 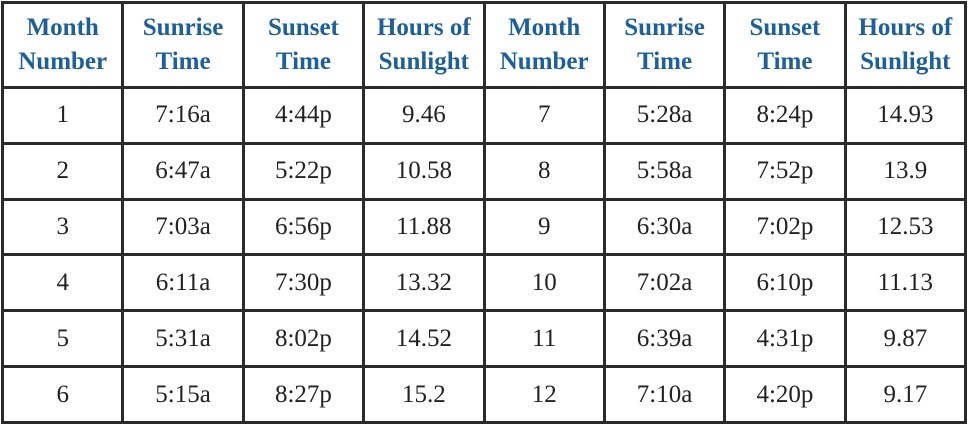 What do you see at coordinates (62, 339) in the screenshot?
I see `table-cell: 5` at bounding box center [62, 339].